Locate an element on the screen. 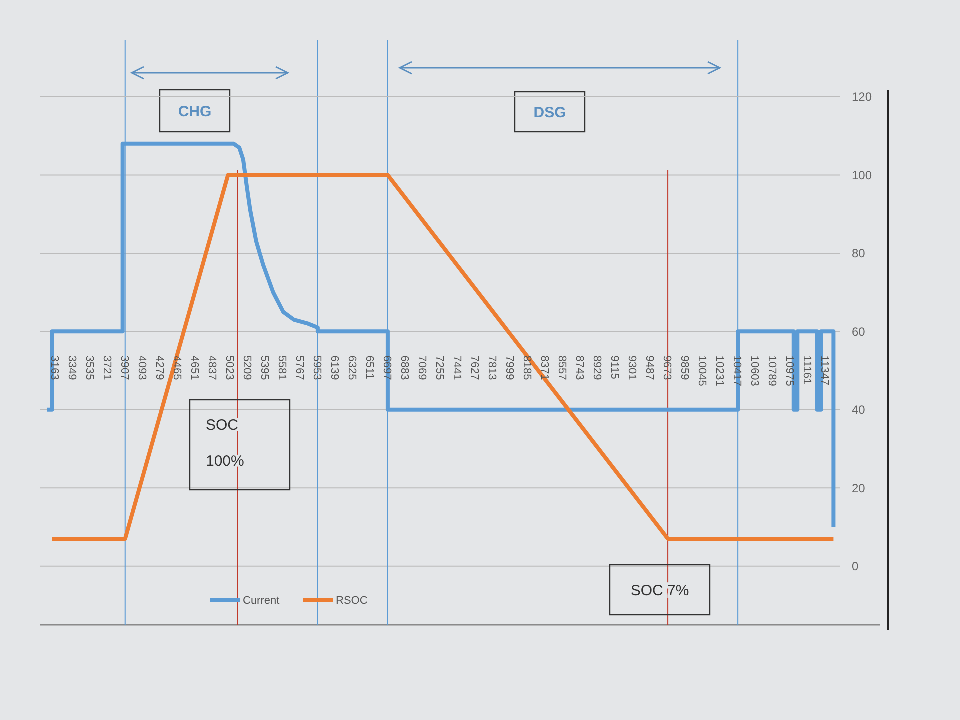  x-tick-label: 7627 is located at coordinates (474, 368).